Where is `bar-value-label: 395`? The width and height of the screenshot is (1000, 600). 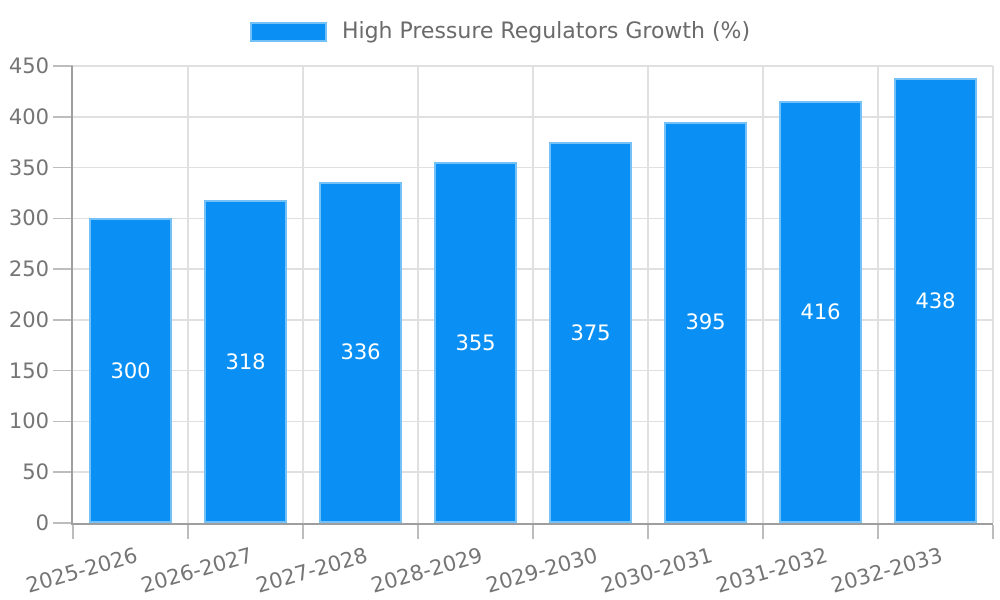 bar-value-label: 395 is located at coordinates (705, 322).